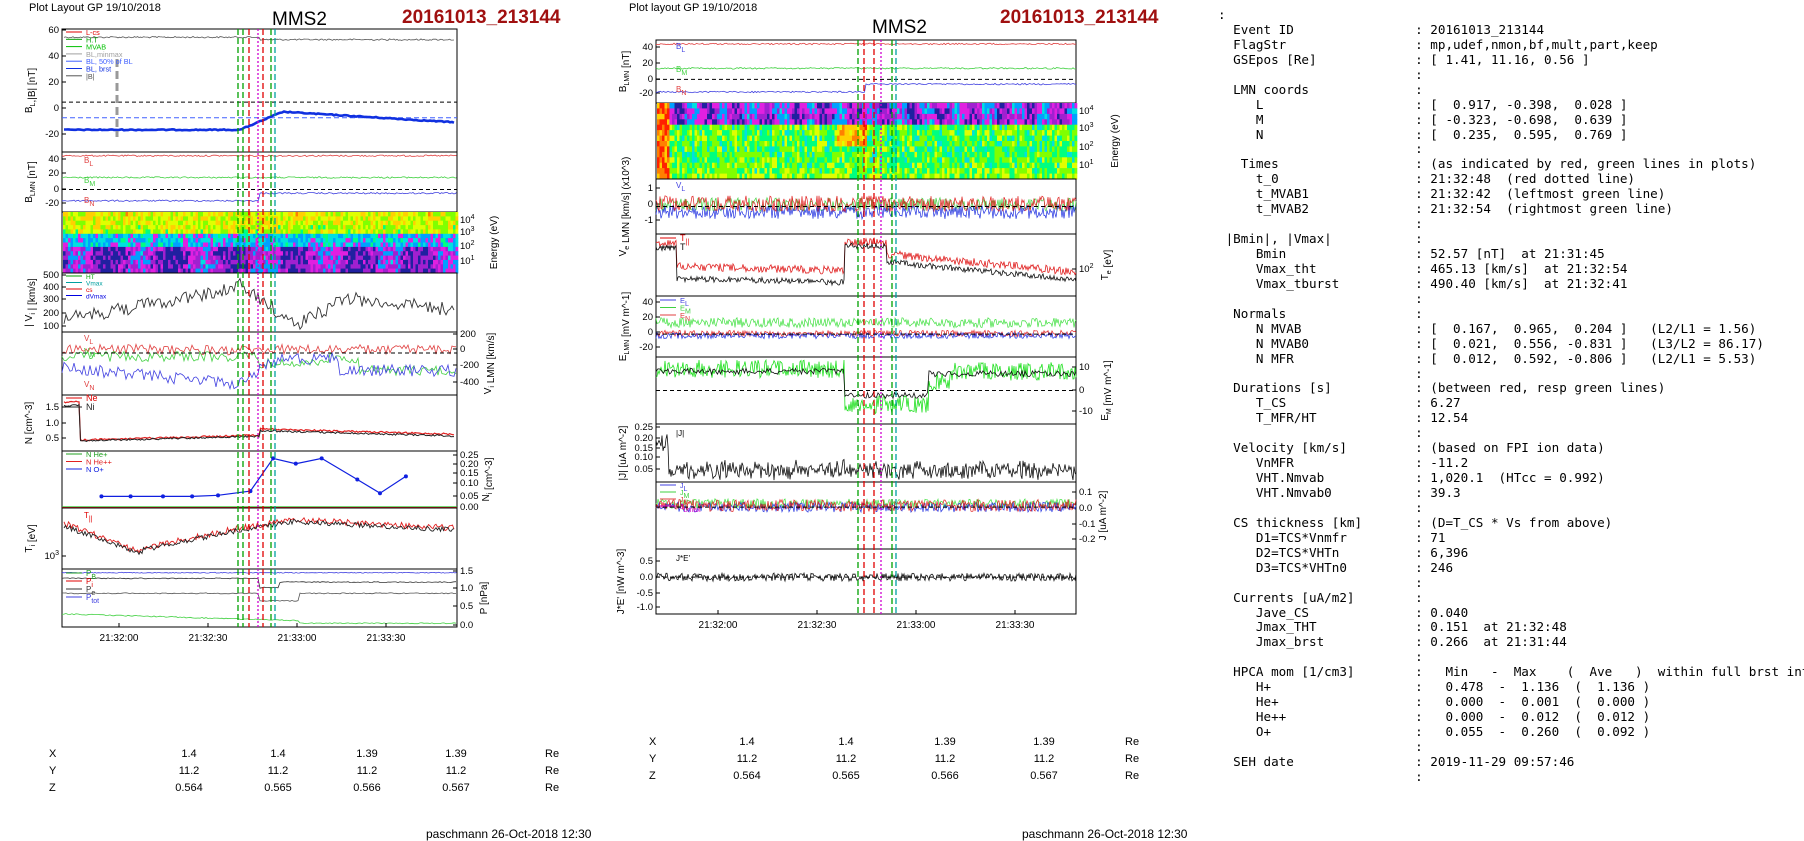 This screenshot has width=1804, height=841. Describe the element at coordinates (259, 349) in the screenshot. I see `series-V_L` at that location.